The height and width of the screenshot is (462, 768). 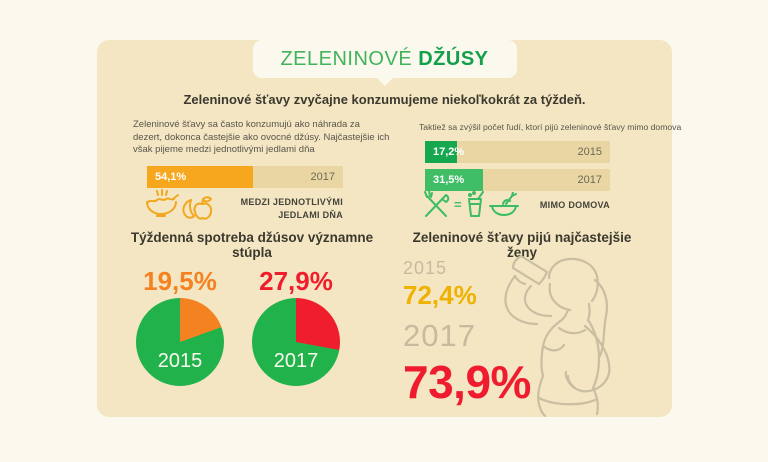 I want to click on pie-year-label: 2017, so click(x=296, y=361).